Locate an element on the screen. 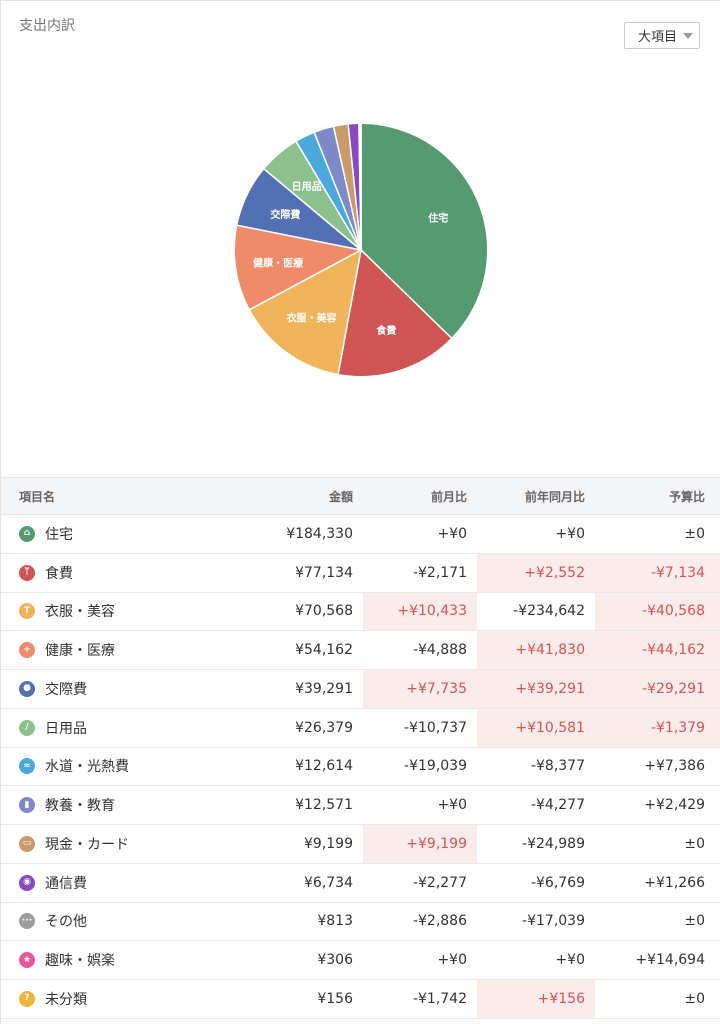 This screenshot has width=720, height=1024. wallet-icon: ▭ is located at coordinates (27, 843).